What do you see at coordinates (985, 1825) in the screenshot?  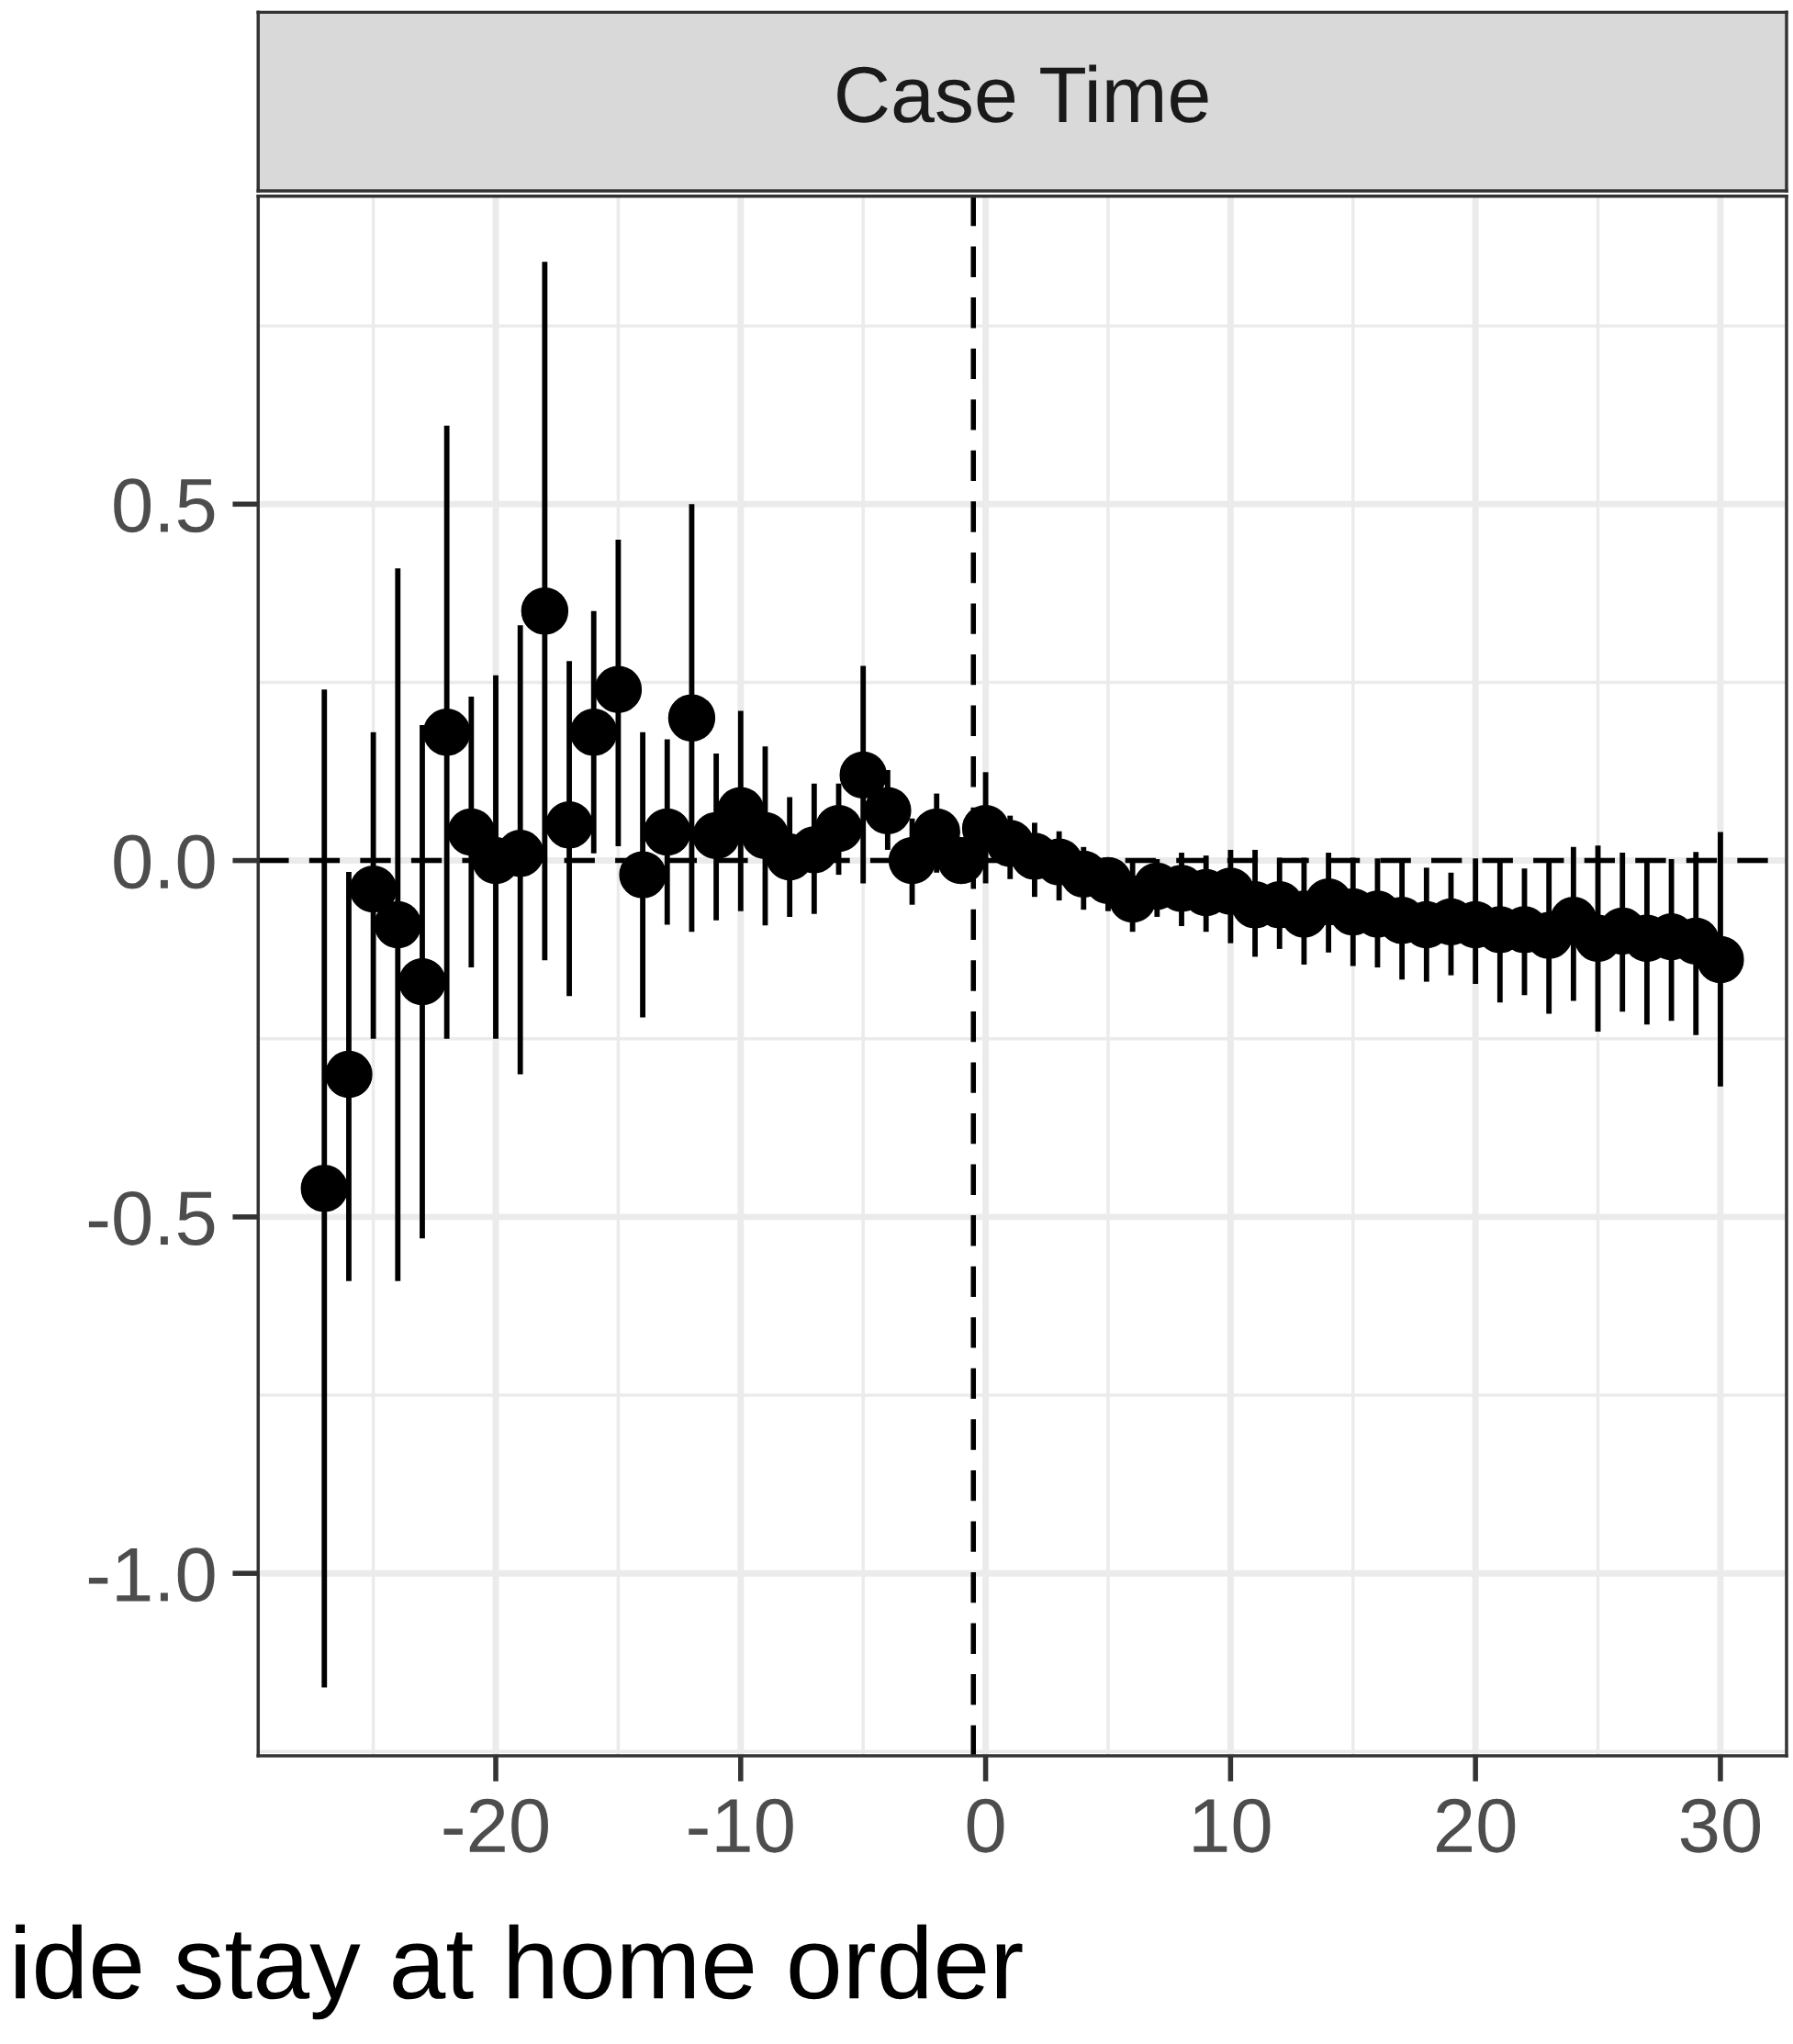 I see `x-tick-label: 0` at bounding box center [985, 1825].